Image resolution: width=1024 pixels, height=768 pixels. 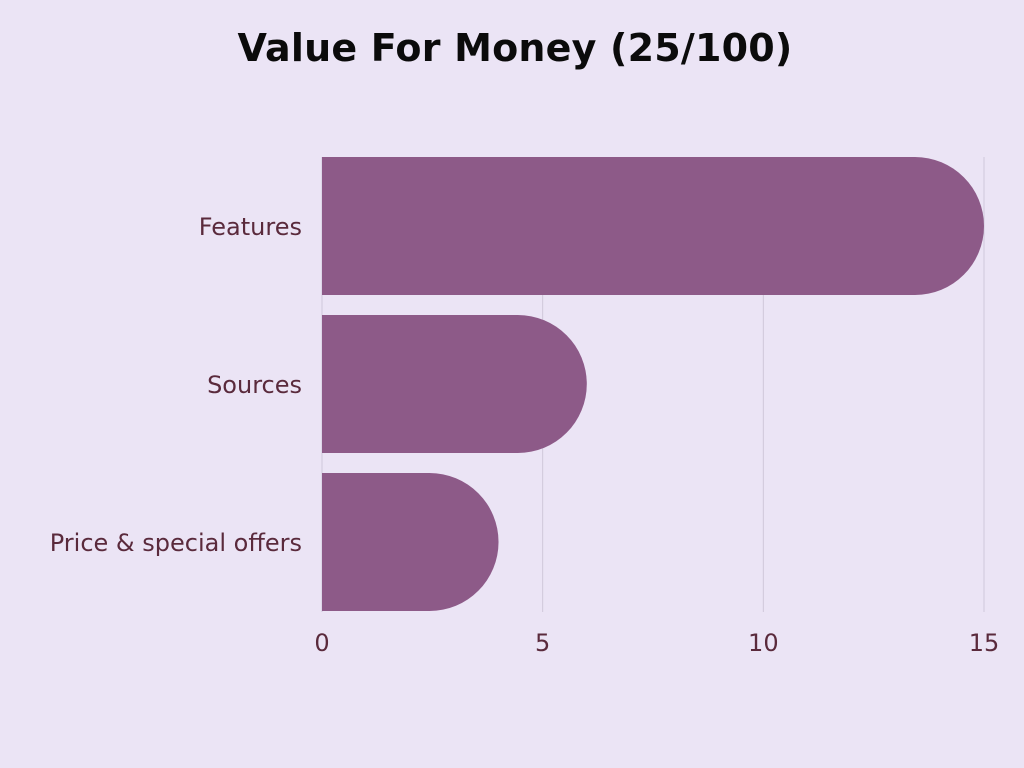 I want to click on category-label: Price & special offers, so click(x=176, y=543).